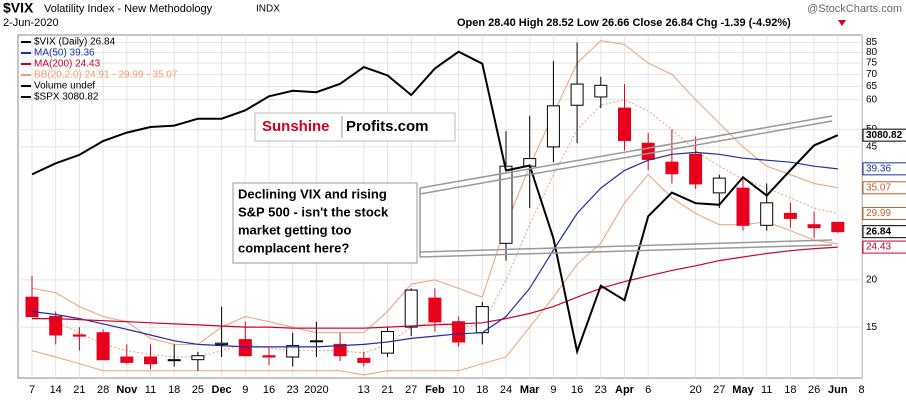 This screenshot has height=400, width=906. I want to click on legend-label: BB(20,2.0) 24.91 - 29.99 - 35.07, so click(106, 75).